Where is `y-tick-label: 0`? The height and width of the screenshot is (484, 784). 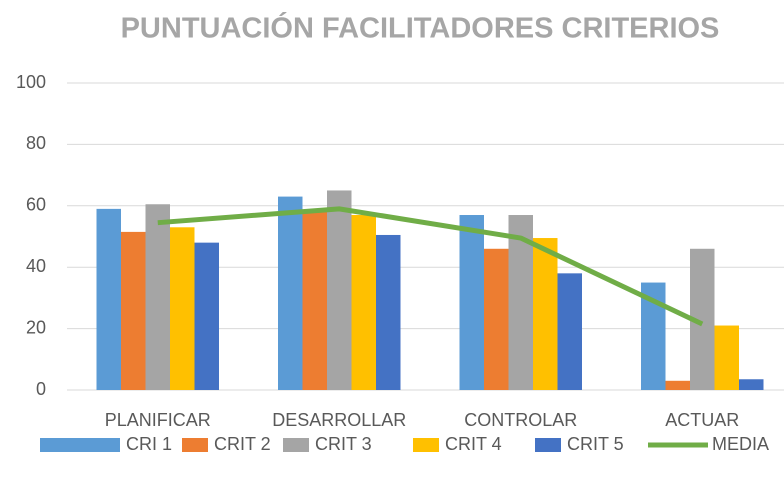
y-tick-label: 0 is located at coordinates (41, 389).